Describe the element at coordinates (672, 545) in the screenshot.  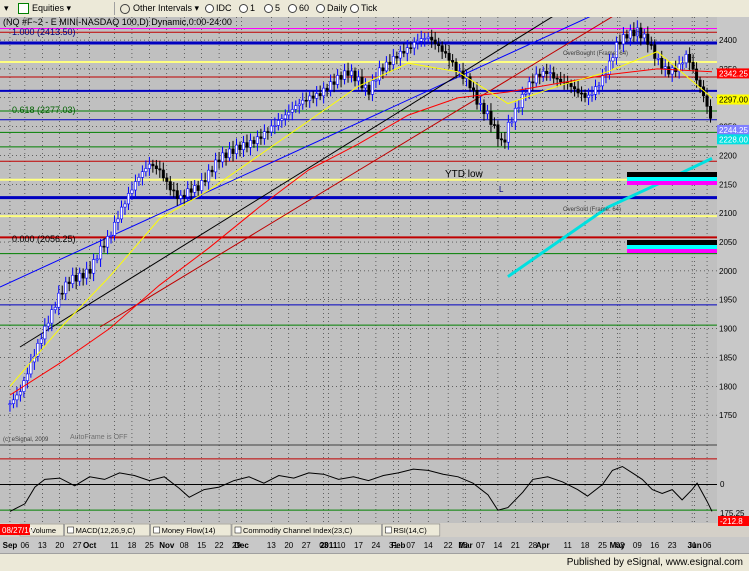
I see `time-tick-label: 23` at that location.